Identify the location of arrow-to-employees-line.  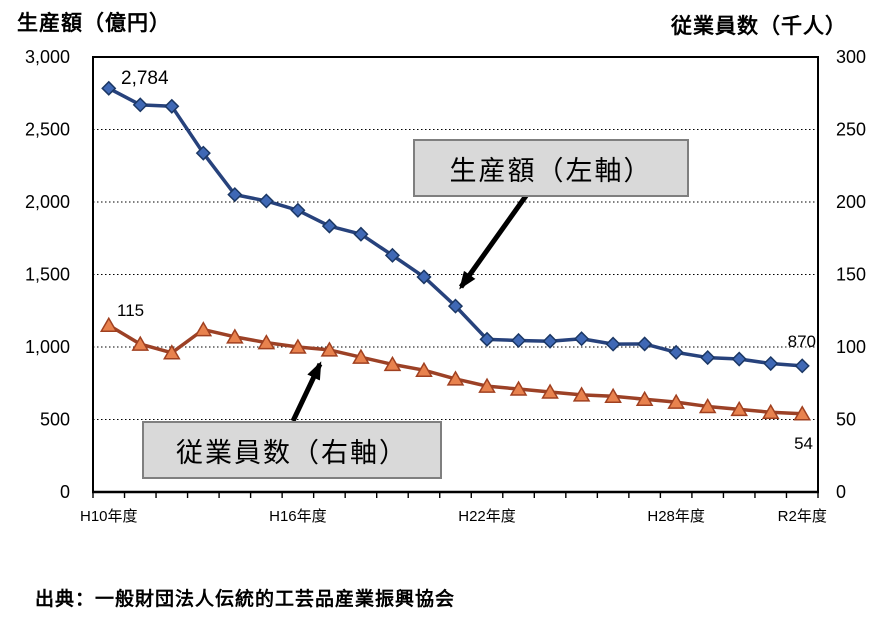
(306, 392).